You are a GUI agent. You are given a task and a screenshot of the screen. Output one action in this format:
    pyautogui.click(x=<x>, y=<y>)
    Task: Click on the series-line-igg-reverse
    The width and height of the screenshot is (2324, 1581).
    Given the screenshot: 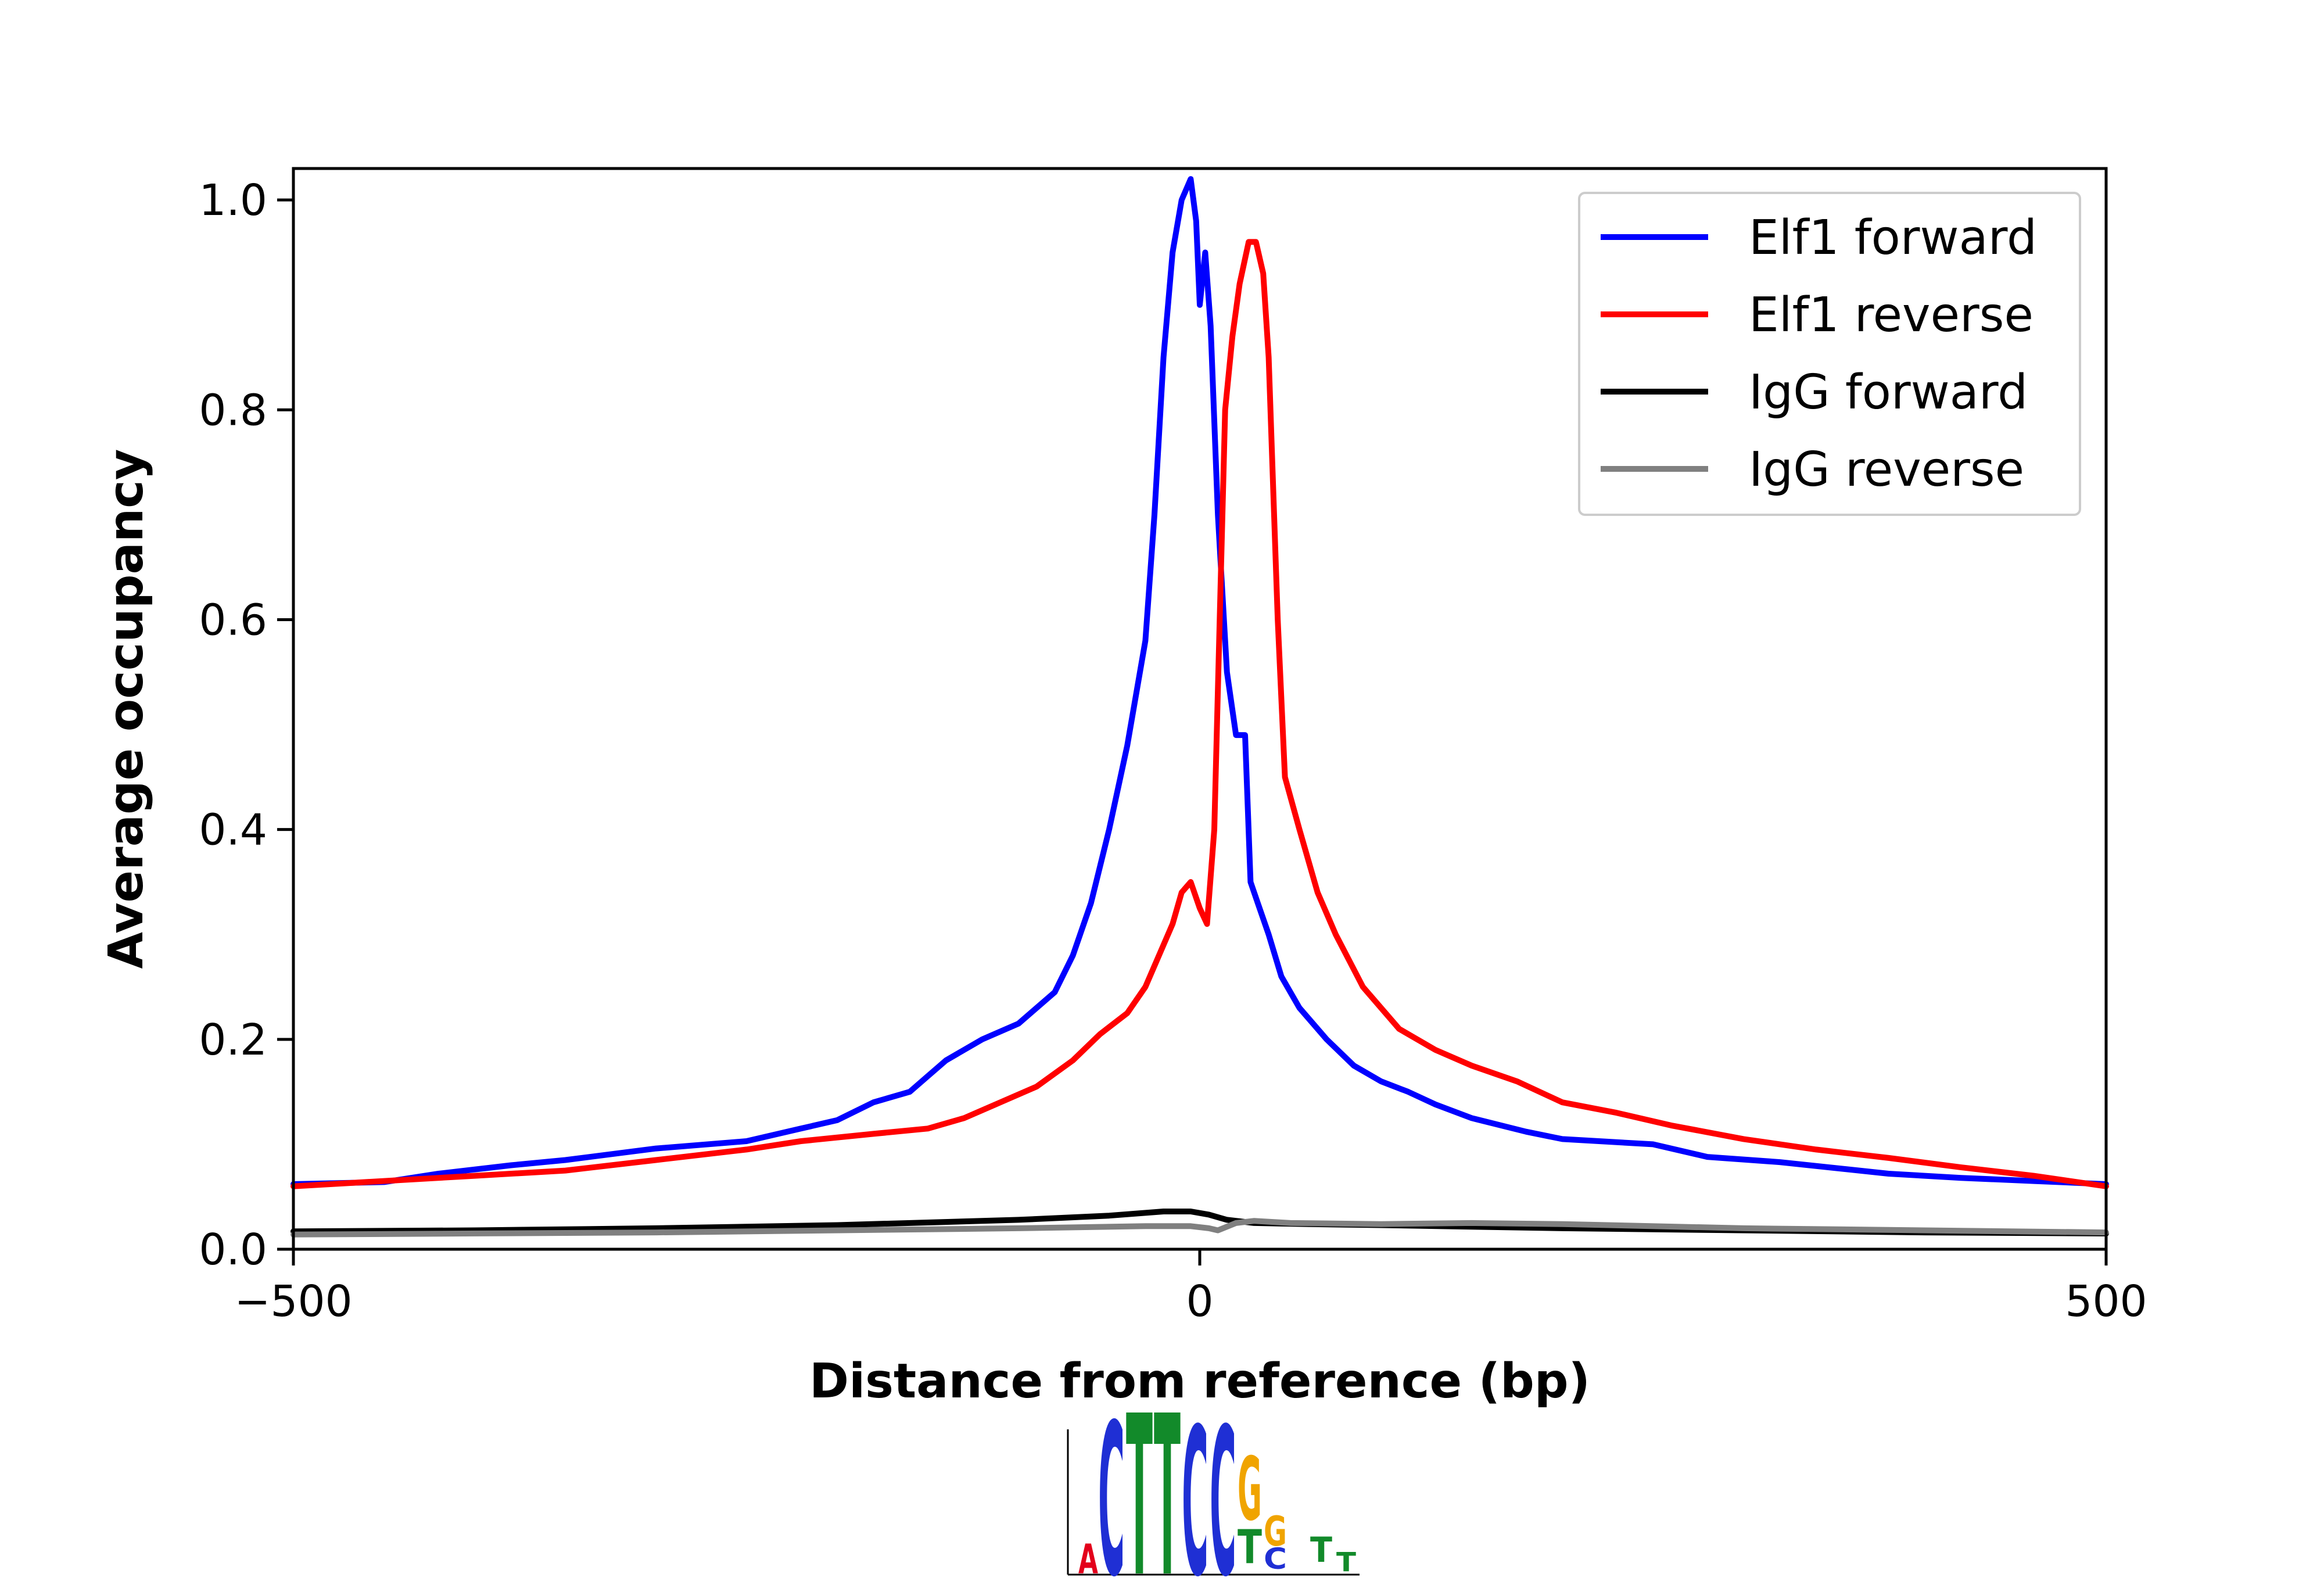 What is the action you would take?
    pyautogui.click(x=1199, y=1228)
    